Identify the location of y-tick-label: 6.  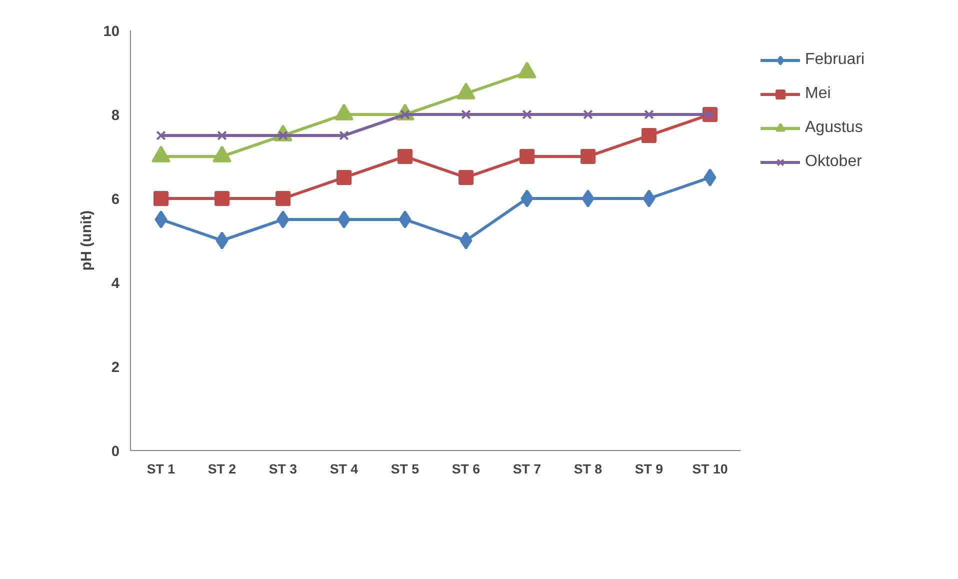
(115, 200).